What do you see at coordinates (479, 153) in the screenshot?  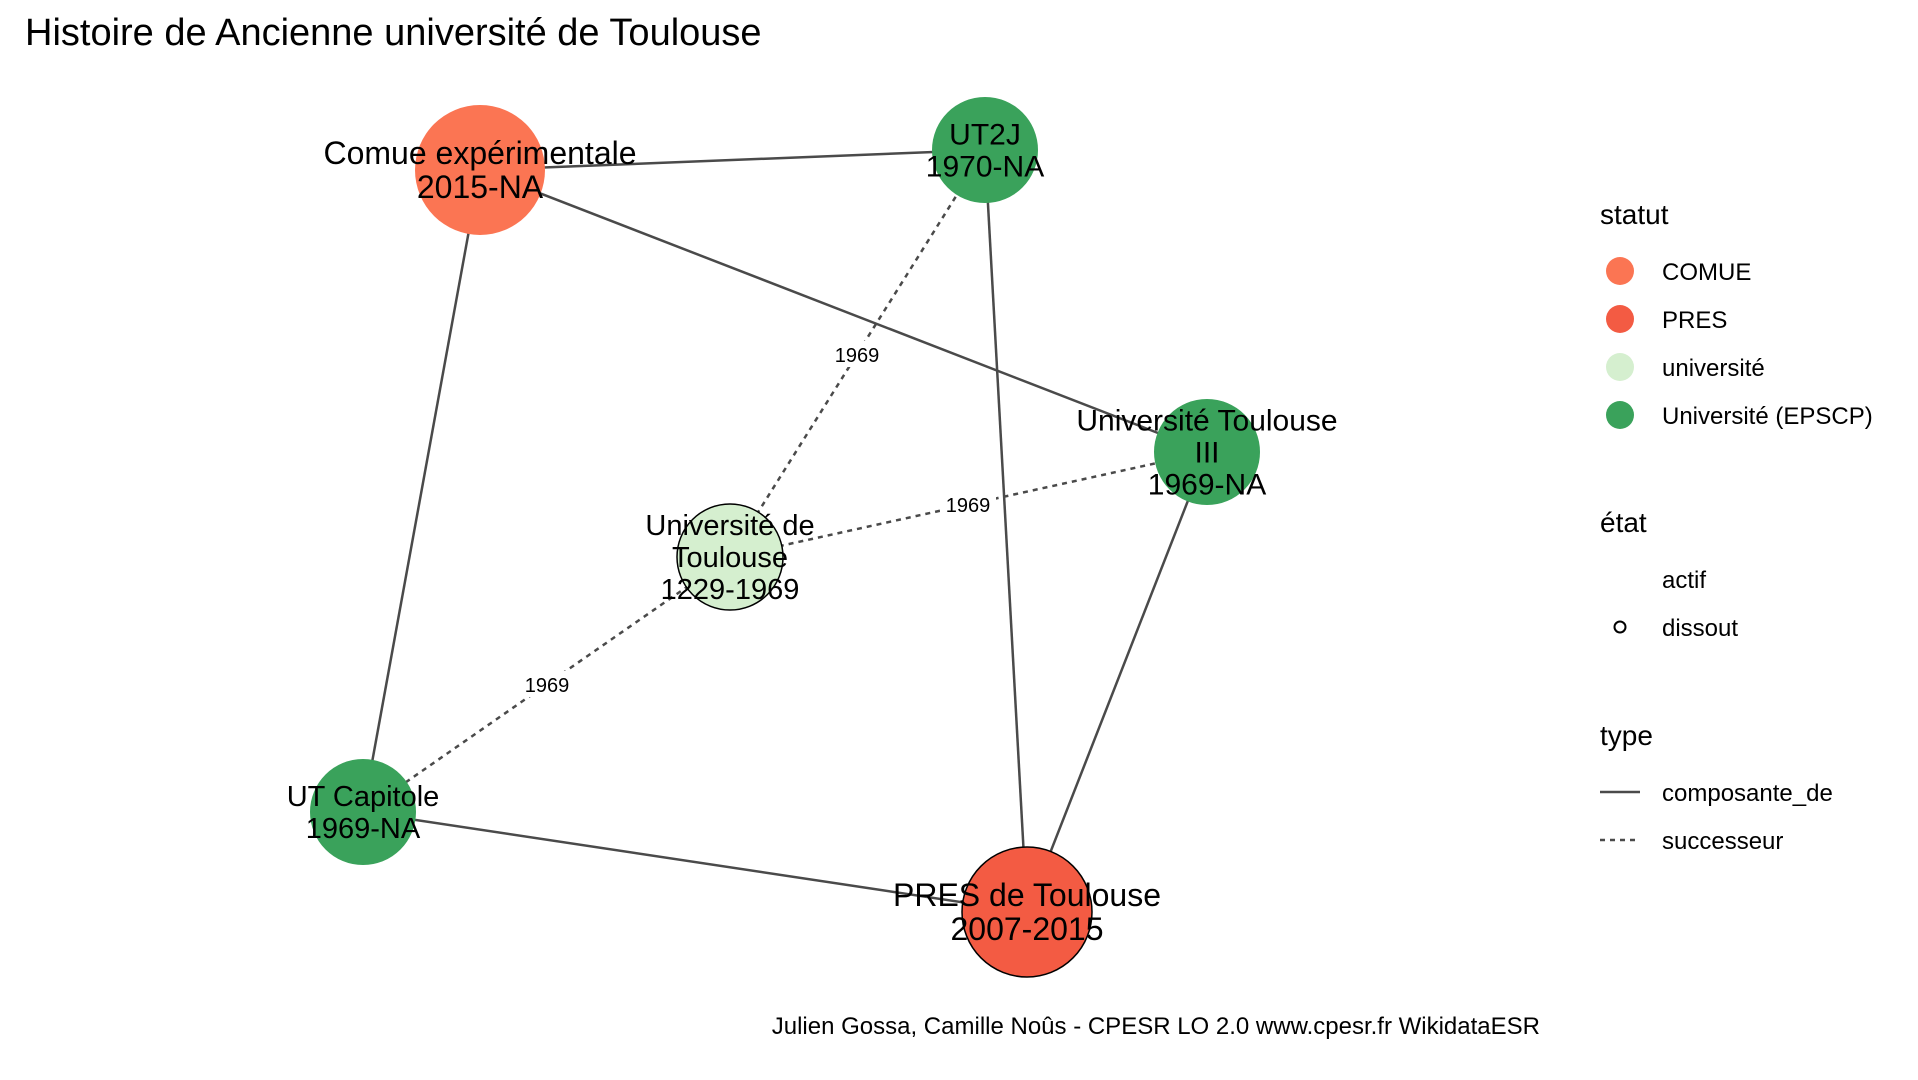 I see `node-label-line: Comue expérimentale` at bounding box center [479, 153].